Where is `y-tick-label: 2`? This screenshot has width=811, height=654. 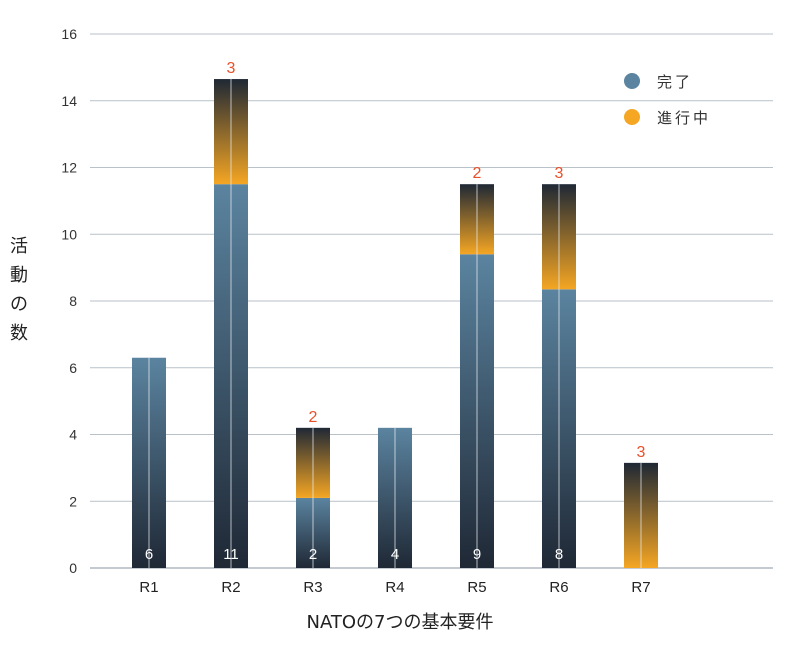
y-tick-label: 2 is located at coordinates (73, 501).